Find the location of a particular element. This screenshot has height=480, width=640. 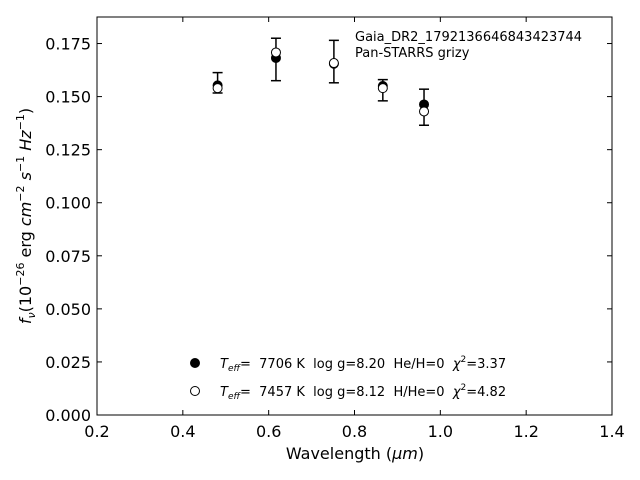

y-tick-label: 0.100 is located at coordinates (68, 203).